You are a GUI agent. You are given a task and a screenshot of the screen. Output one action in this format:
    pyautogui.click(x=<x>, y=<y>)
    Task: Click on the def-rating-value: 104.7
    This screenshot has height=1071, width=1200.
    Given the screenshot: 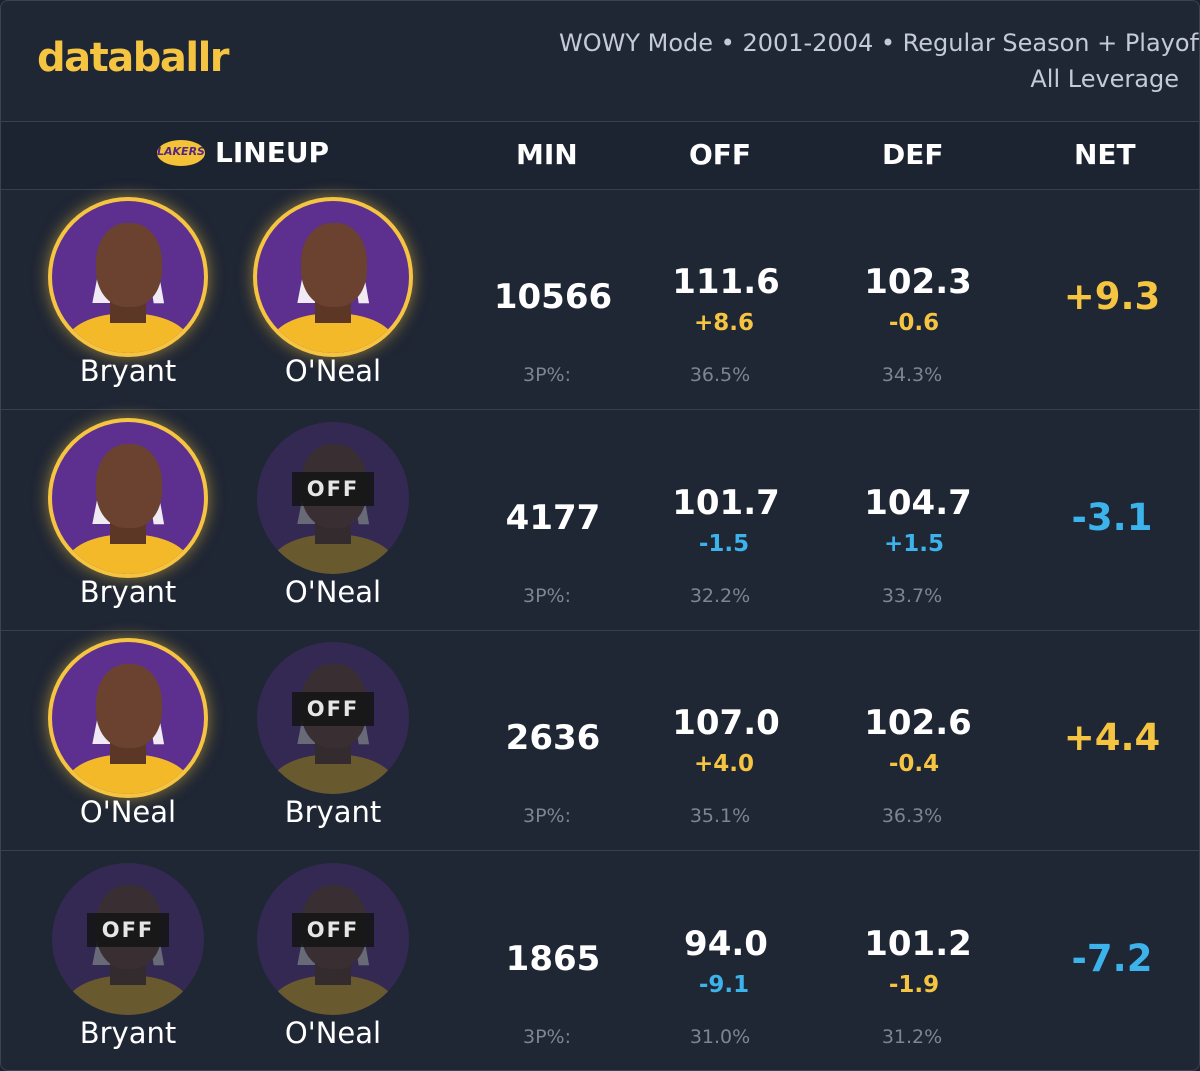 What is the action you would take?
    pyautogui.click(x=918, y=502)
    